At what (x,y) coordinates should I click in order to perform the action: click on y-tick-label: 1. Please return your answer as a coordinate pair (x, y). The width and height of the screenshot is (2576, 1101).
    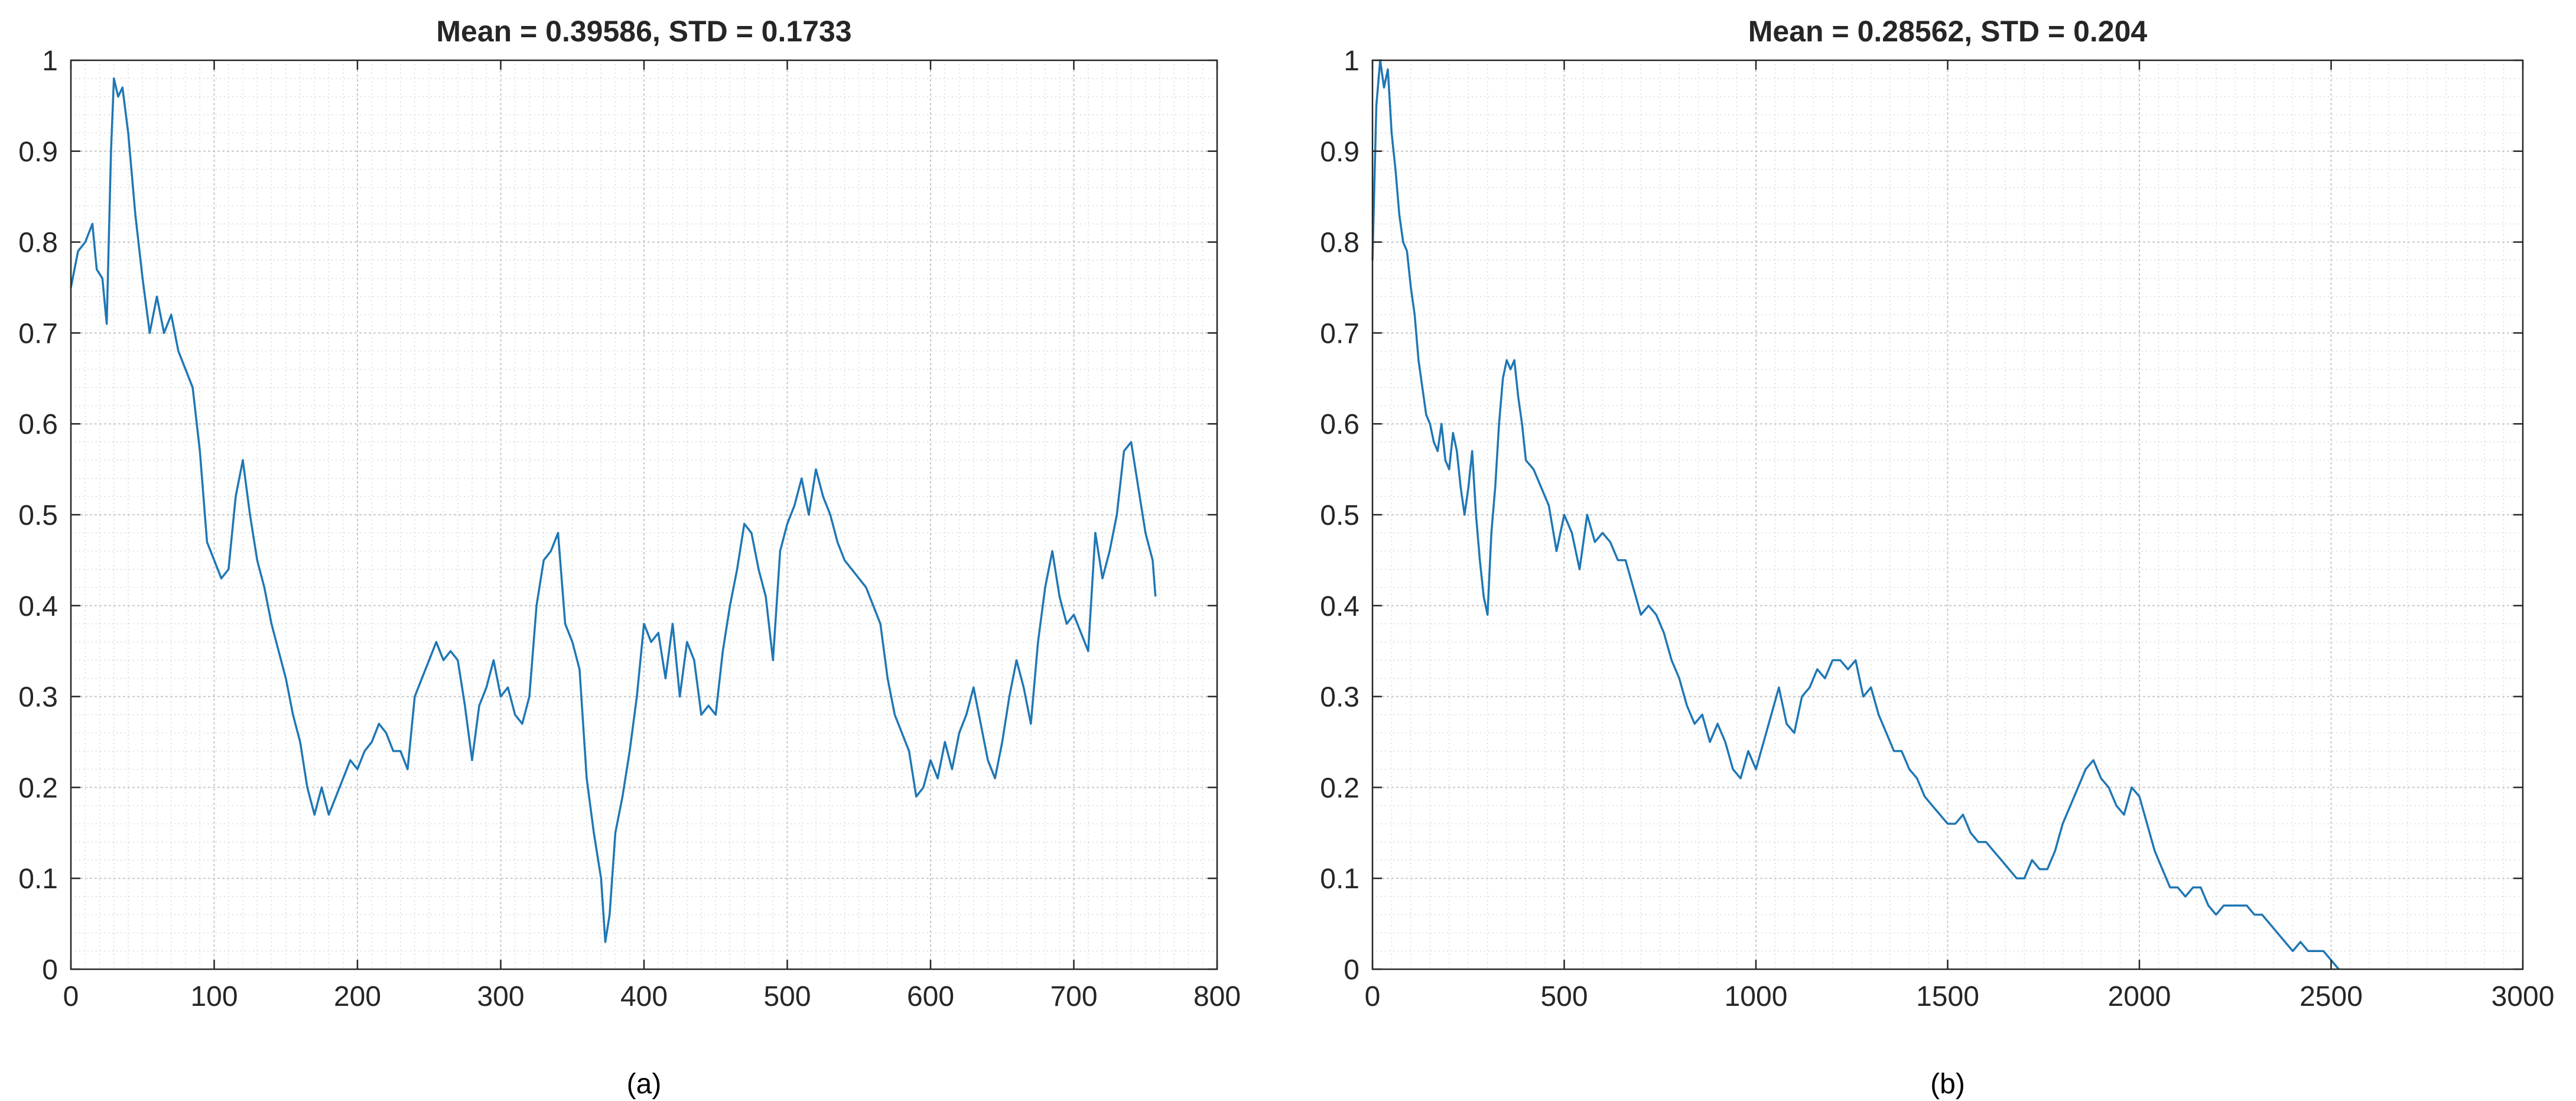
    Looking at the image, I should click on (1351, 61).